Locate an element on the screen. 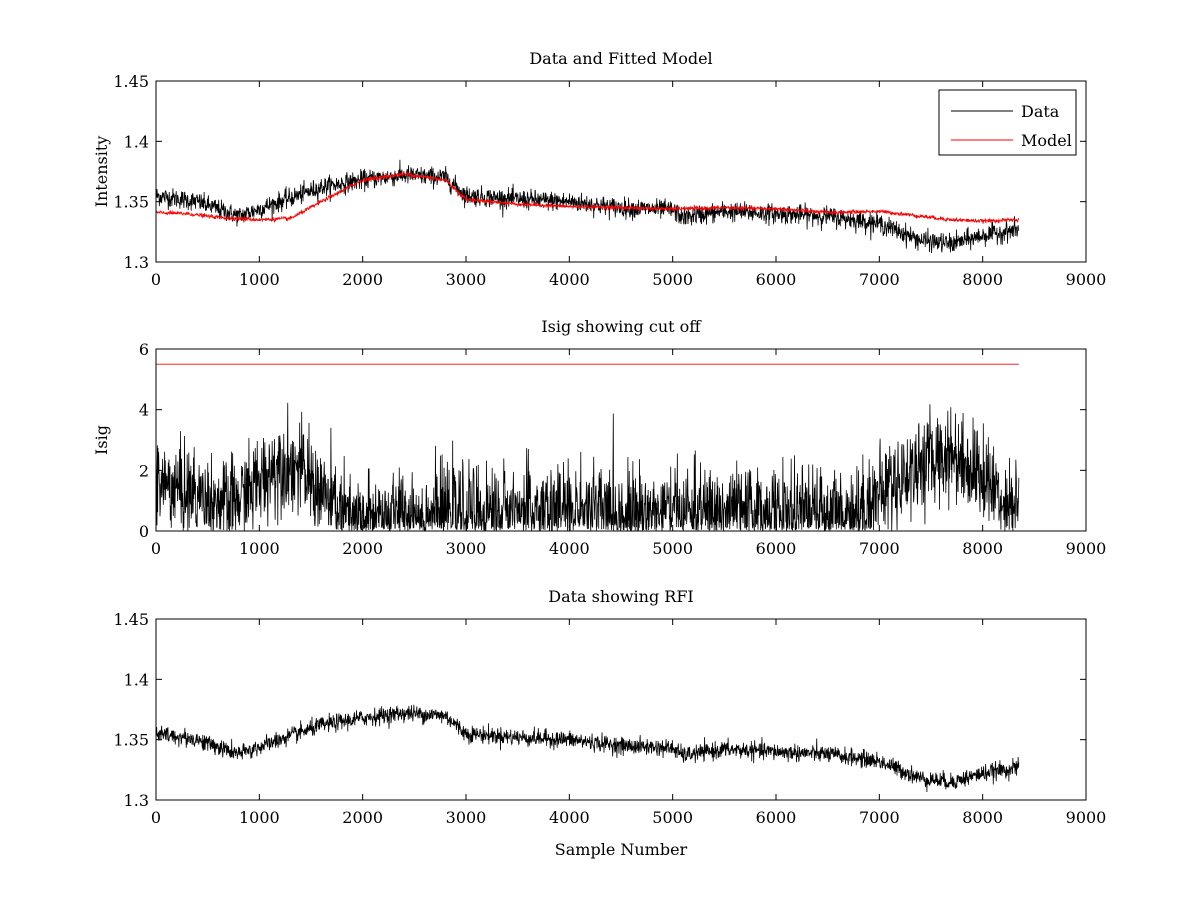 The width and height of the screenshot is (1200, 900). y-axis-label: Intensity is located at coordinates (101, 172).